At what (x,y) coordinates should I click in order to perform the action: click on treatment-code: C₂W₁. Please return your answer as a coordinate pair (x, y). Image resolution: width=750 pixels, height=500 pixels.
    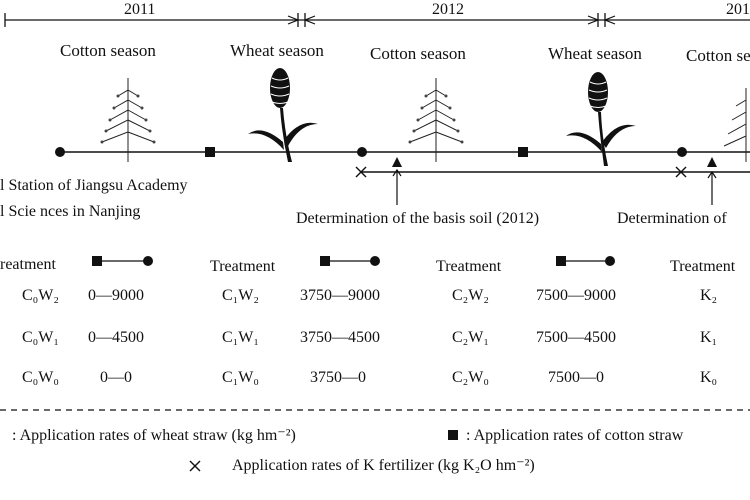
    Looking at the image, I should click on (470, 337).